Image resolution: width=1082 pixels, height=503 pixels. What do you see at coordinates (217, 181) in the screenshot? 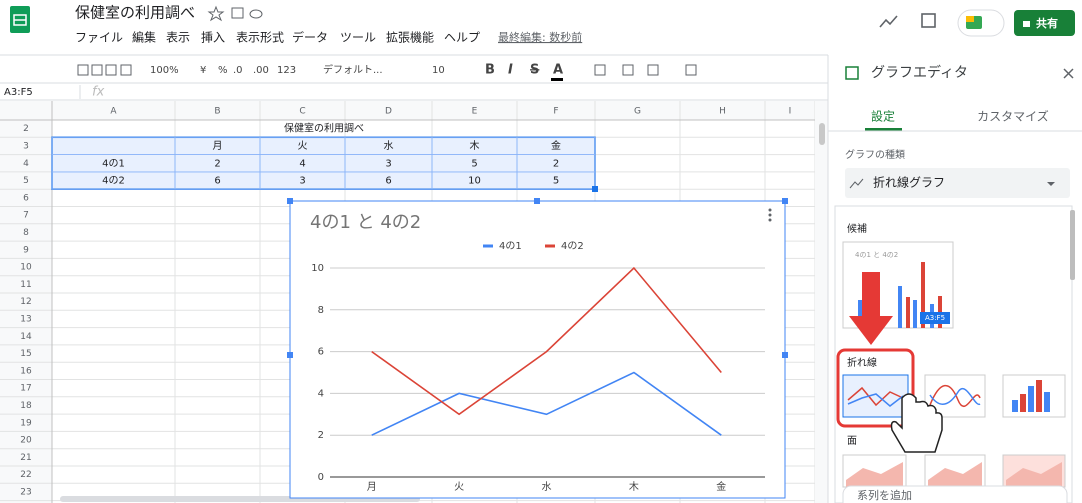
I see `cell: 6` at bounding box center [217, 181].